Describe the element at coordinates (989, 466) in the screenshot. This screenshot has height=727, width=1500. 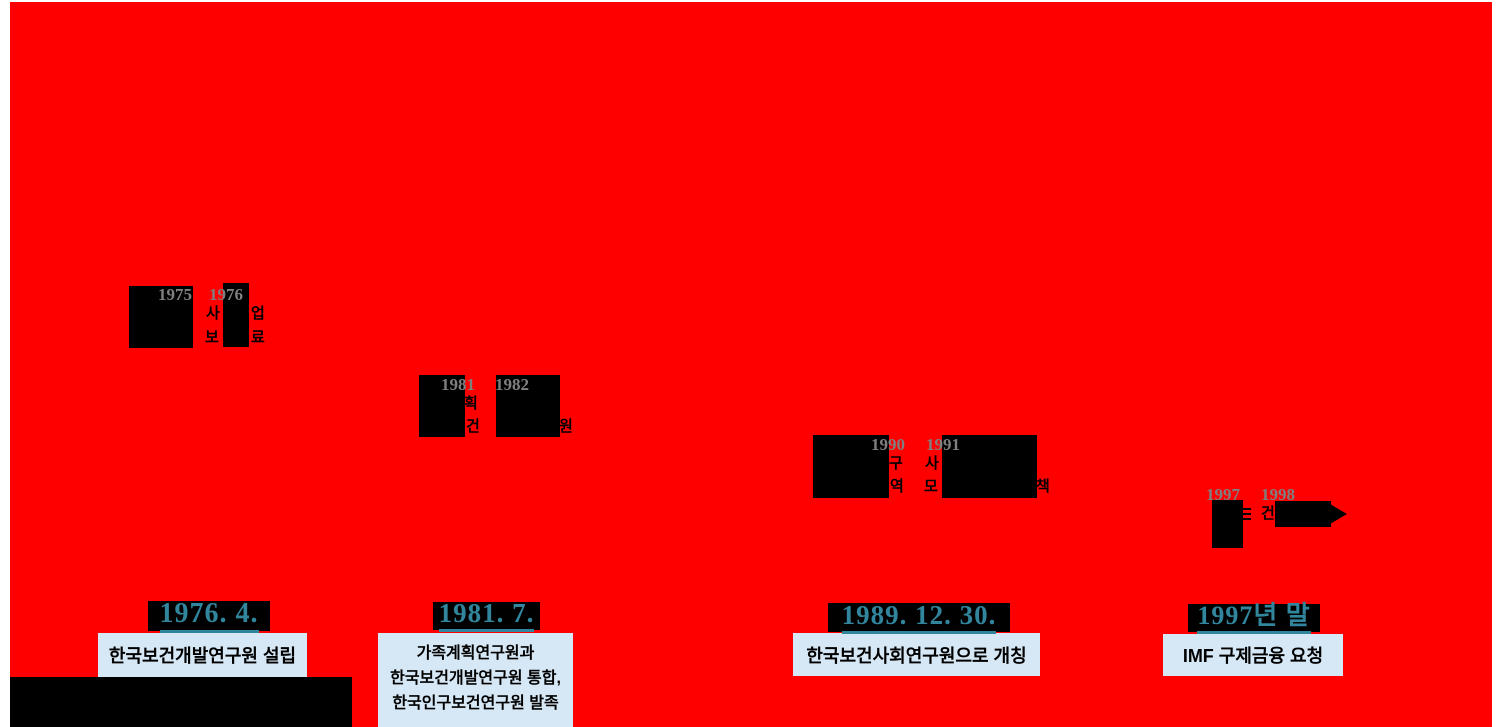
I see `photo-placeholder-1991` at that location.